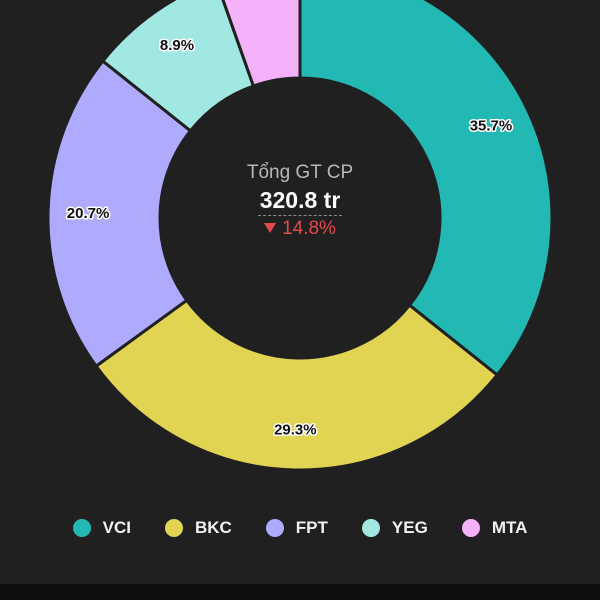 The image size is (600, 600). Describe the element at coordinates (311, 527) in the screenshot. I see `legend-label: FPT` at that location.